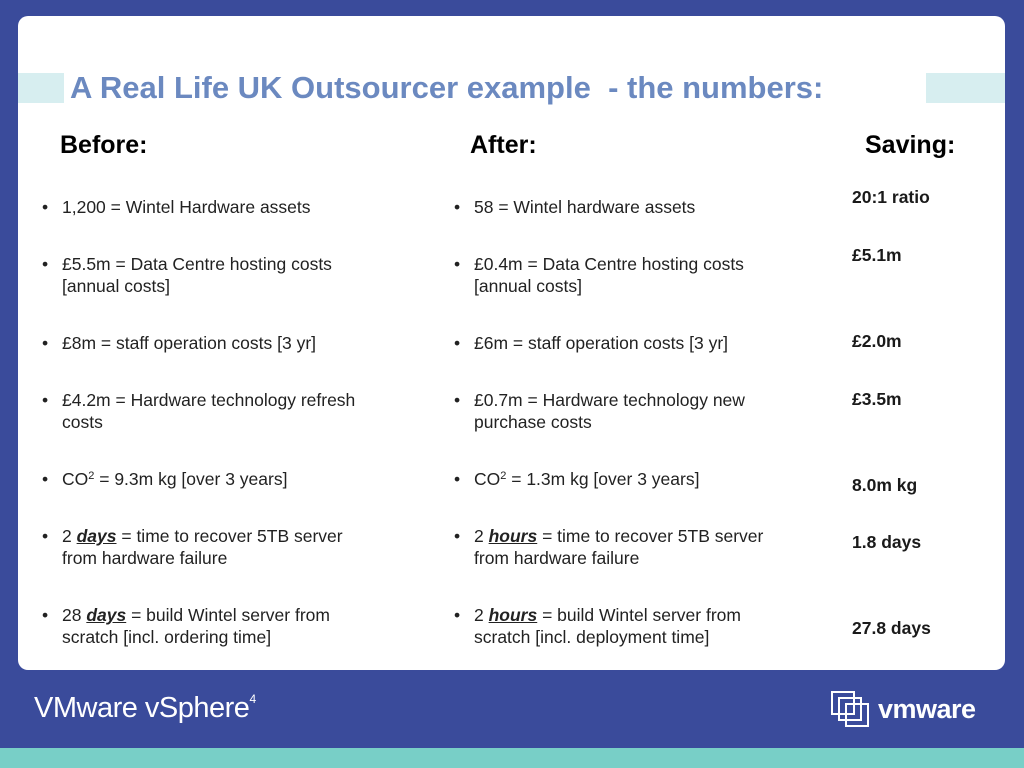 Image resolution: width=1024 pixels, height=768 pixels. Describe the element at coordinates (885, 485) in the screenshot. I see `saving-value-5: 8.0m kg` at that location.